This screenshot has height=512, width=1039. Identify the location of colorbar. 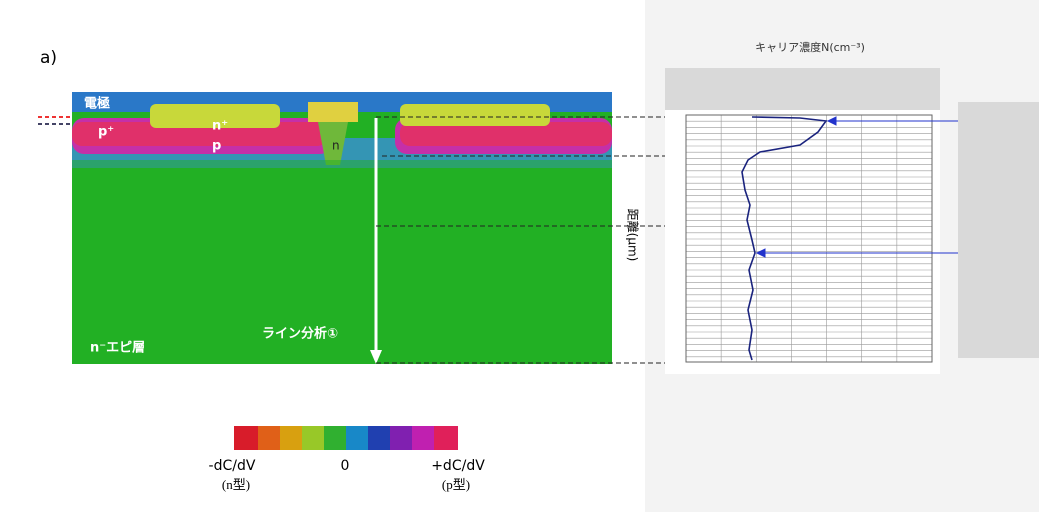
(346, 438).